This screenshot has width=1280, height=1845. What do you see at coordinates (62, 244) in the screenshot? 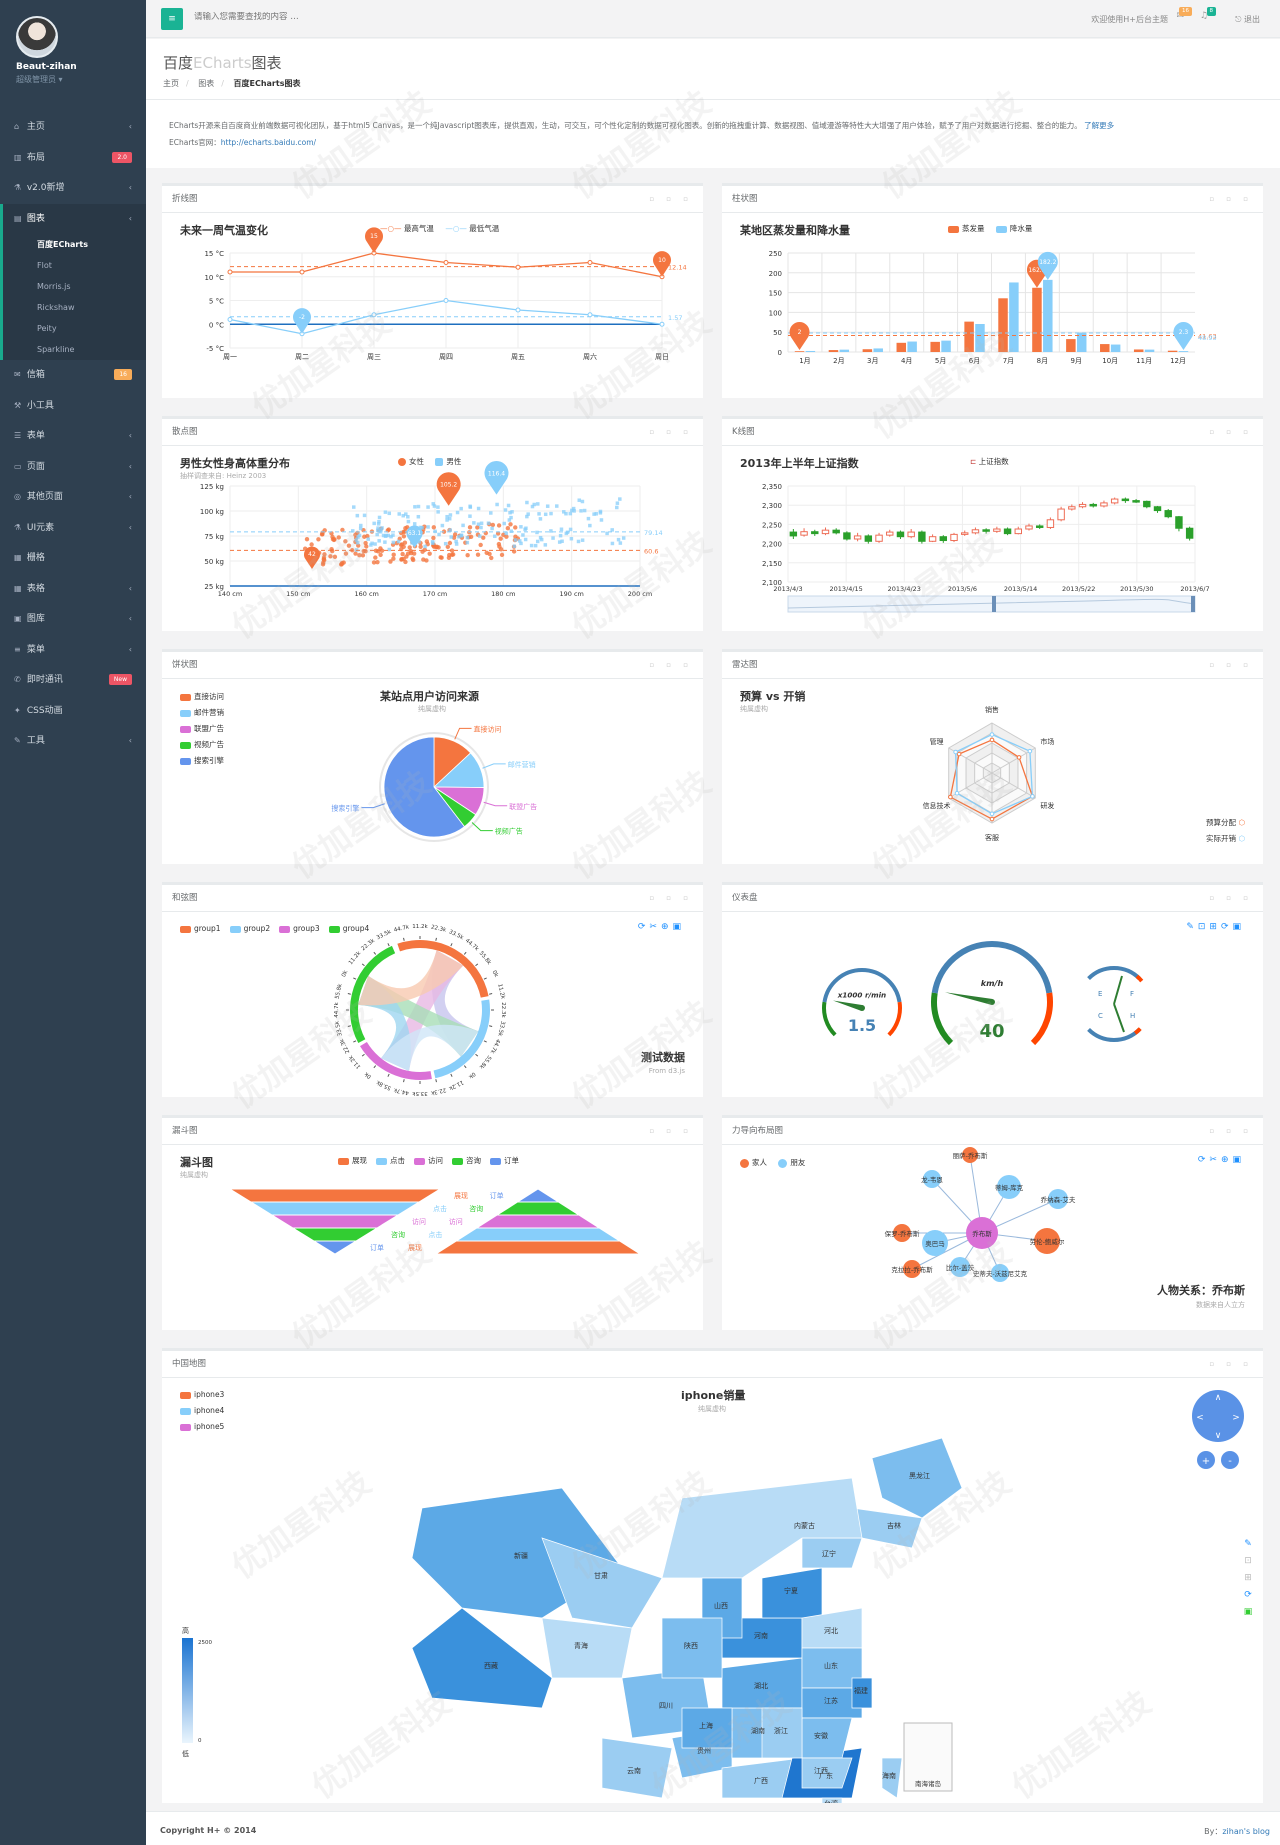
I see `subnav-item: 百度ECharts` at bounding box center [62, 244].